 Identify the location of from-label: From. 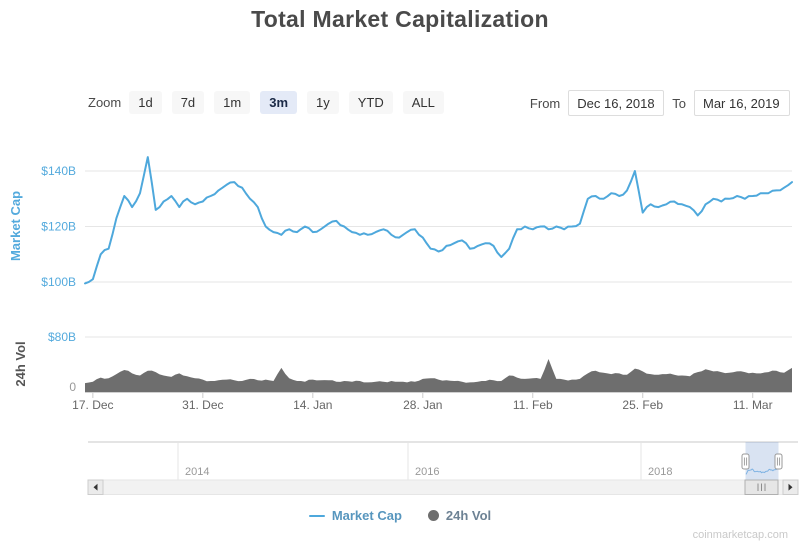
(545, 103).